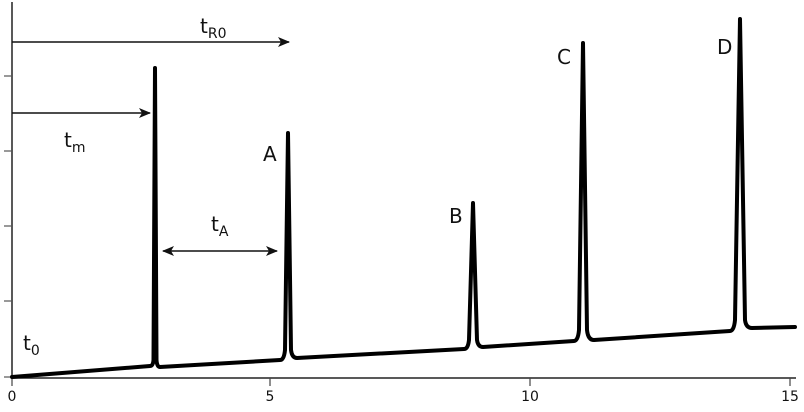 This screenshot has height=412, width=804. I want to click on tA-label-main: t, so click(215, 224).